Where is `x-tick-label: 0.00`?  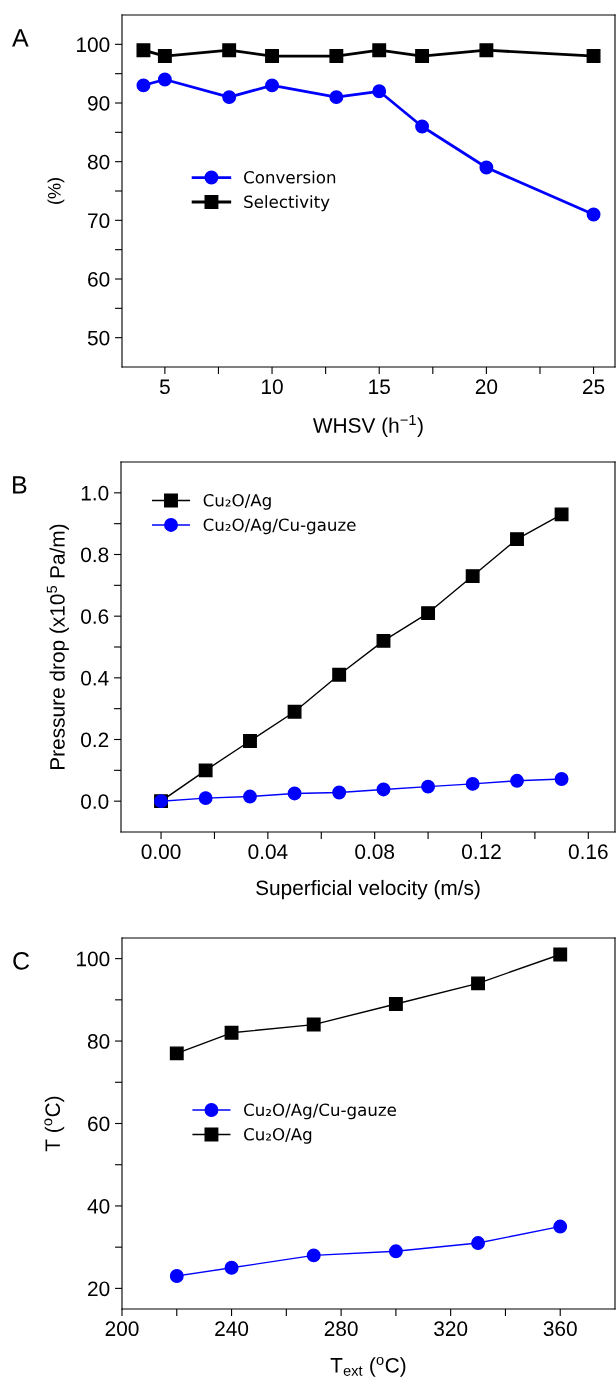 x-tick-label: 0.00 is located at coordinates (161, 852).